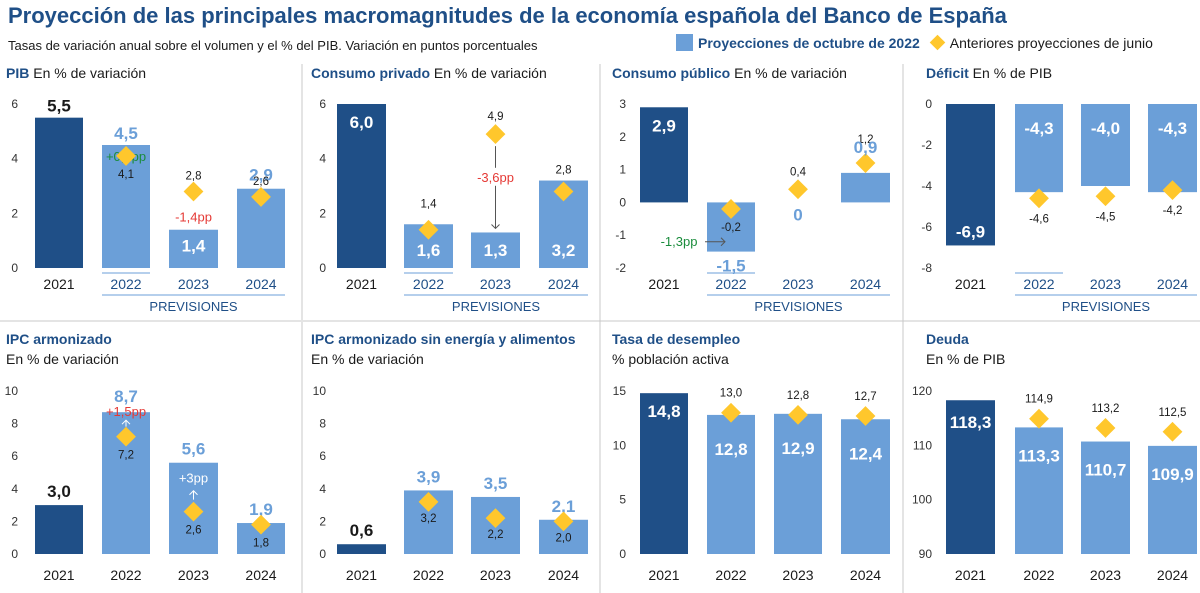  I want to click on pib-ytick-0: 0, so click(14, 268).